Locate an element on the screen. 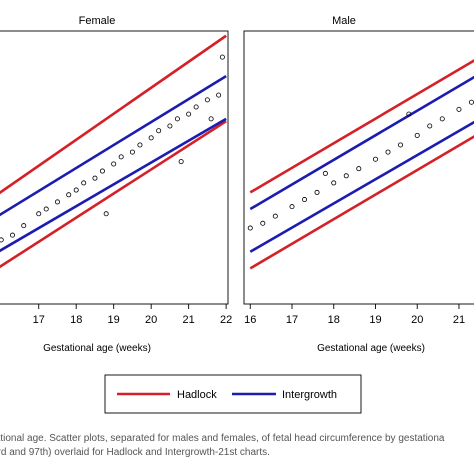  hadlock-lower-line is located at coordinates (361, 202).